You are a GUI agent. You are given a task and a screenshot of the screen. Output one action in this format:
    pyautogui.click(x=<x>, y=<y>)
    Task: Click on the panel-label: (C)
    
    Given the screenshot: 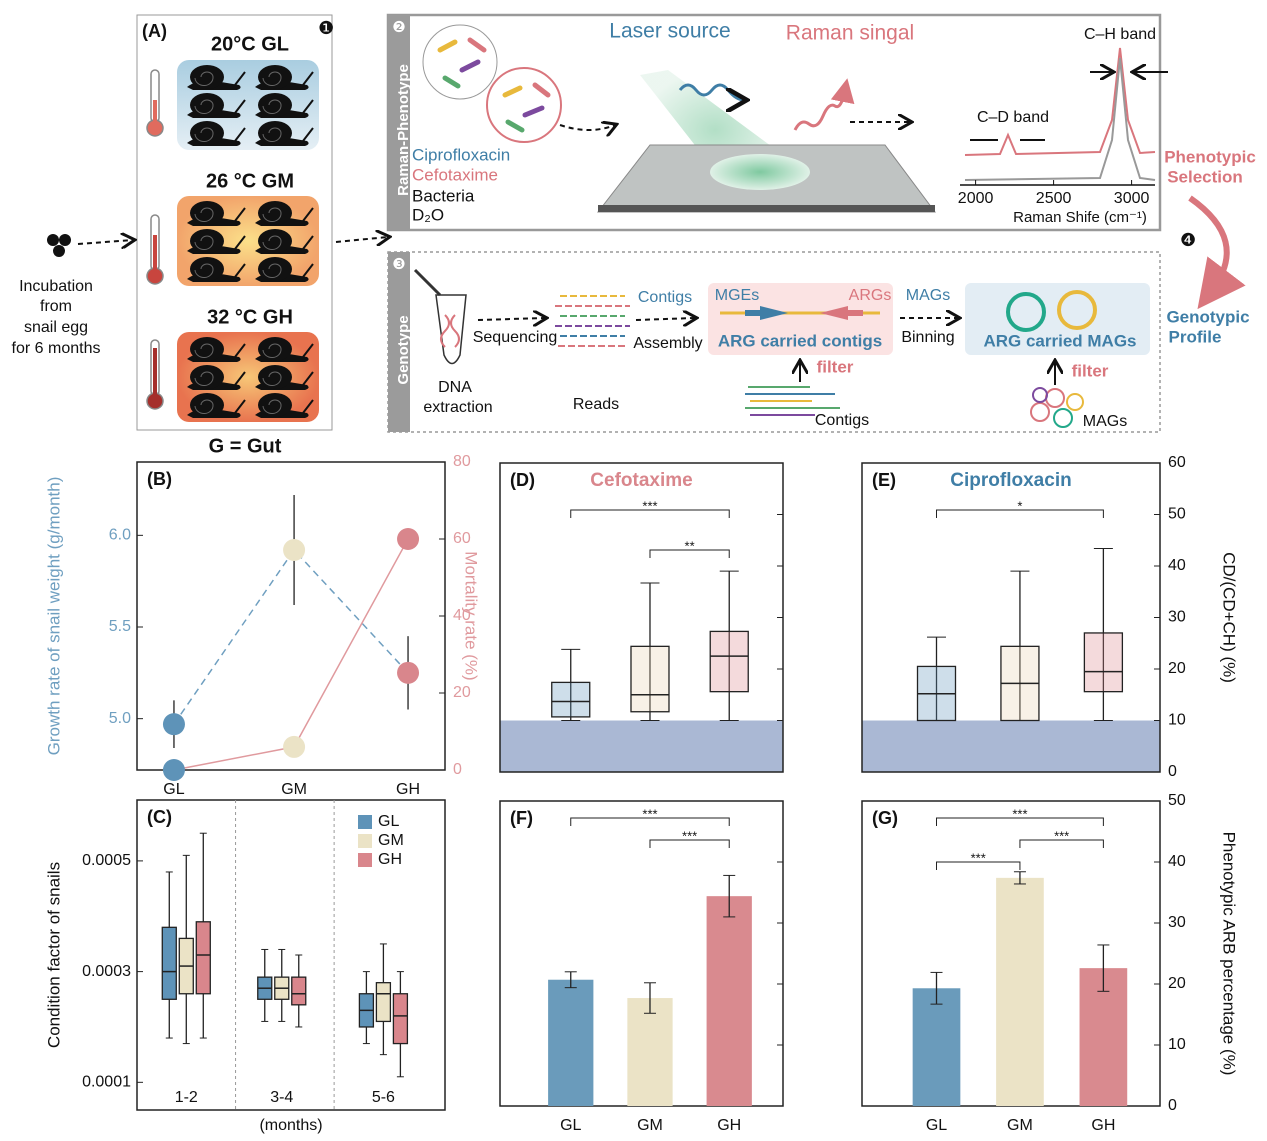 What is the action you would take?
    pyautogui.click(x=159, y=817)
    